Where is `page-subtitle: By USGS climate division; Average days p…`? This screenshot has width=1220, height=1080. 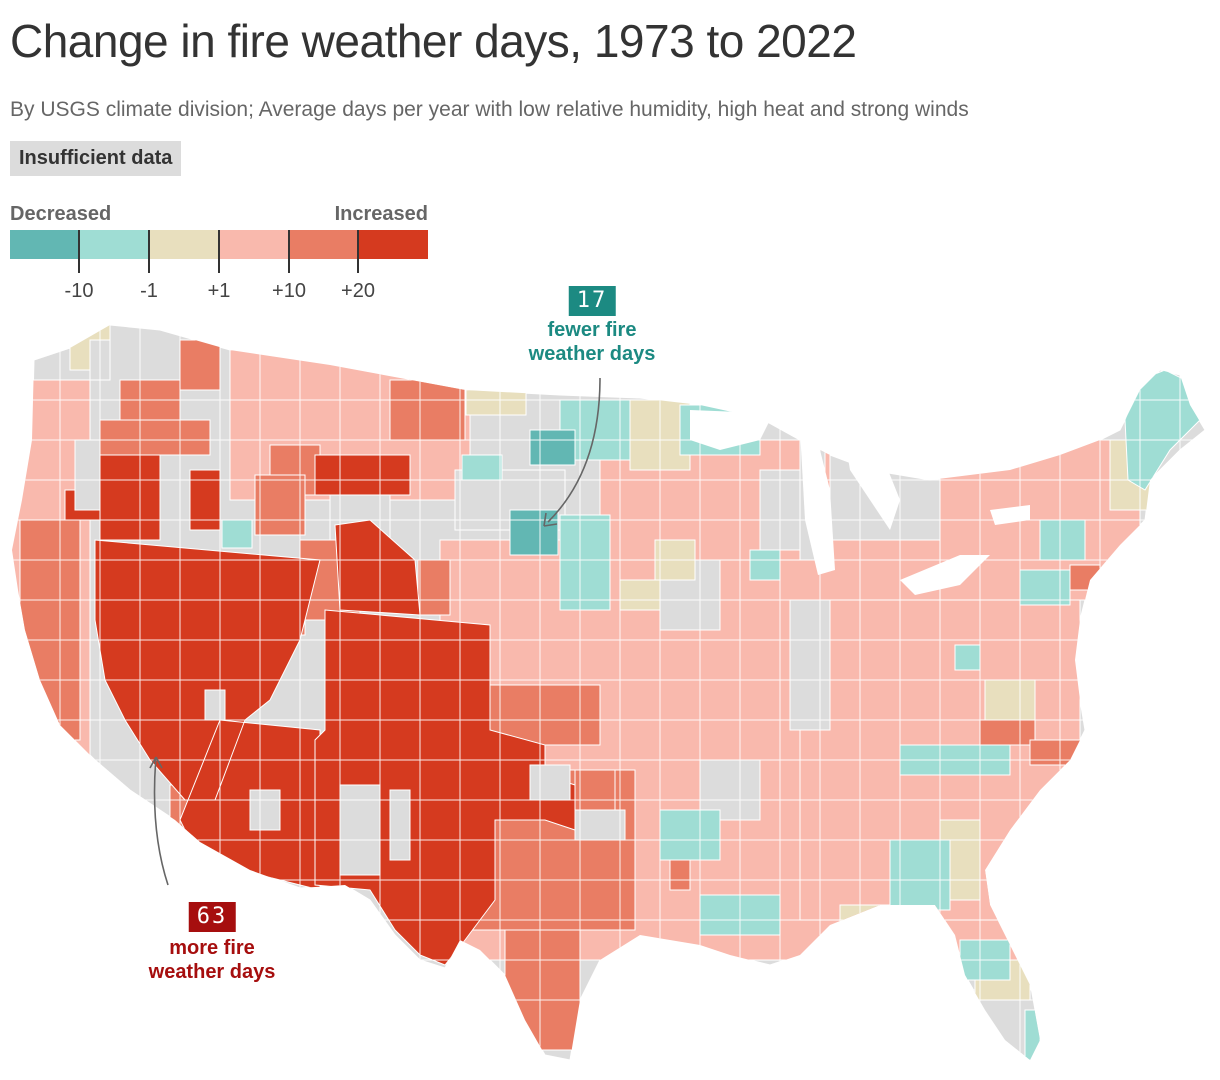 page-subtitle: By USGS climate division; Average days p… is located at coordinates (489, 109).